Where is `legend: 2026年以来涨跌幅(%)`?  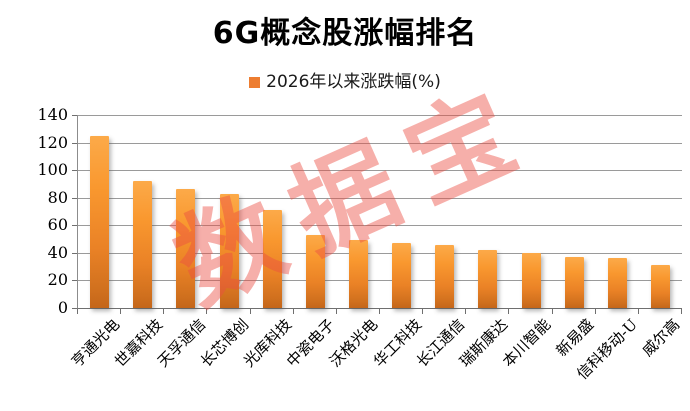 legend: 2026年以来涨跌幅(%) is located at coordinates (345, 79).